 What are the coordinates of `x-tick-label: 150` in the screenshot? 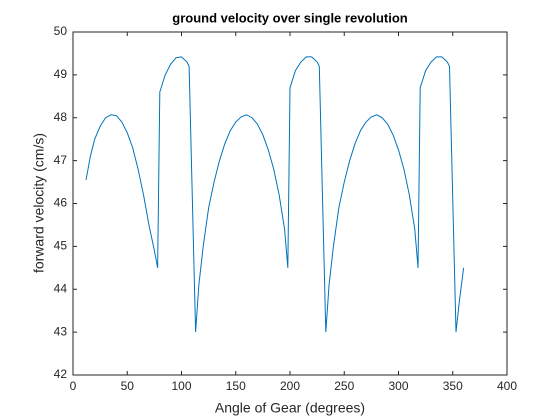 It's located at (236, 386).